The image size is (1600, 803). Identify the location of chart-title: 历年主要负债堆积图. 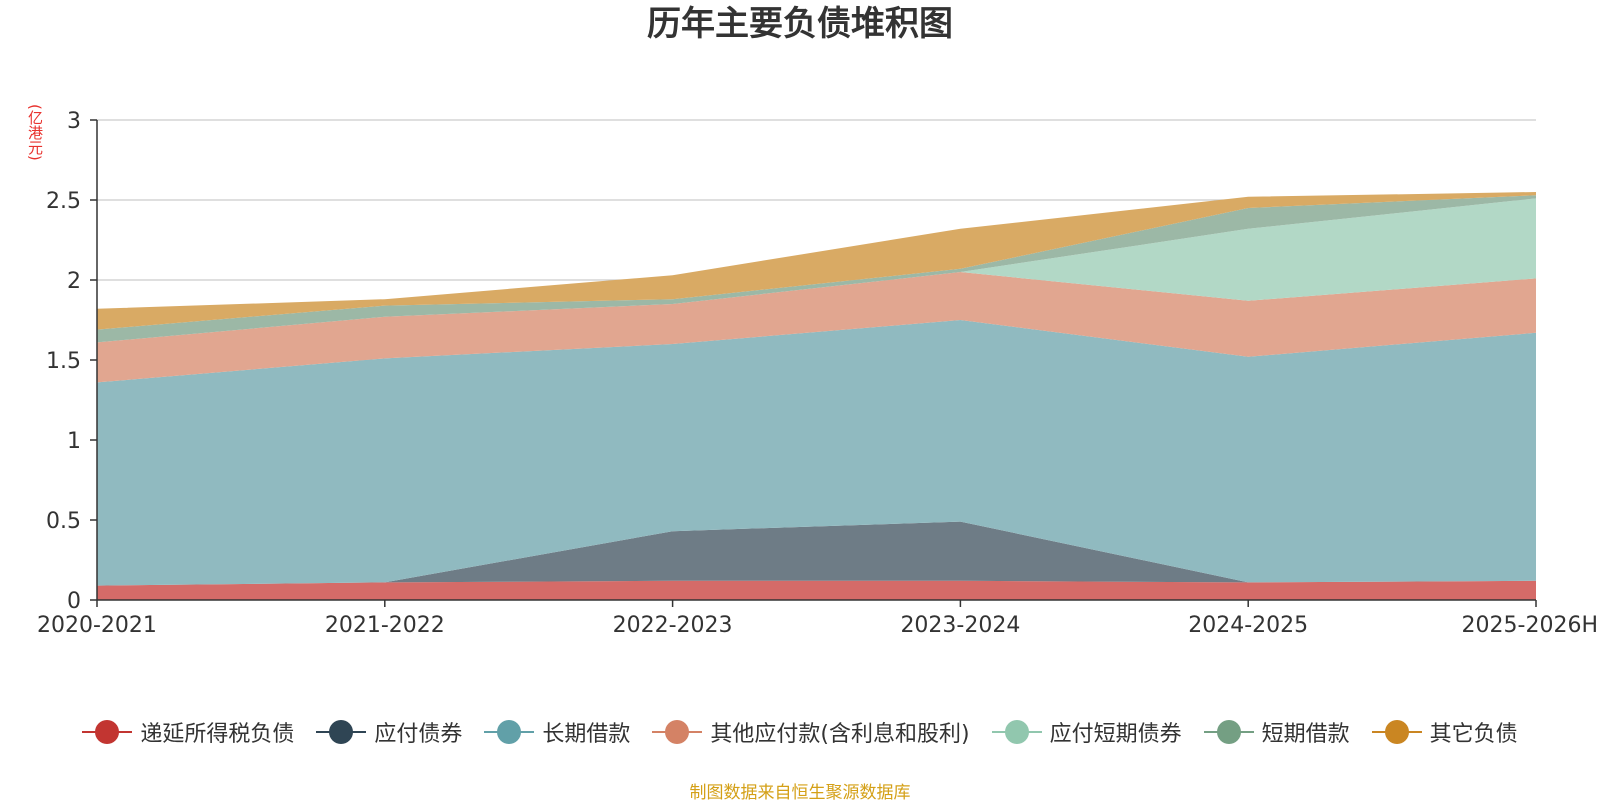
(800, 24).